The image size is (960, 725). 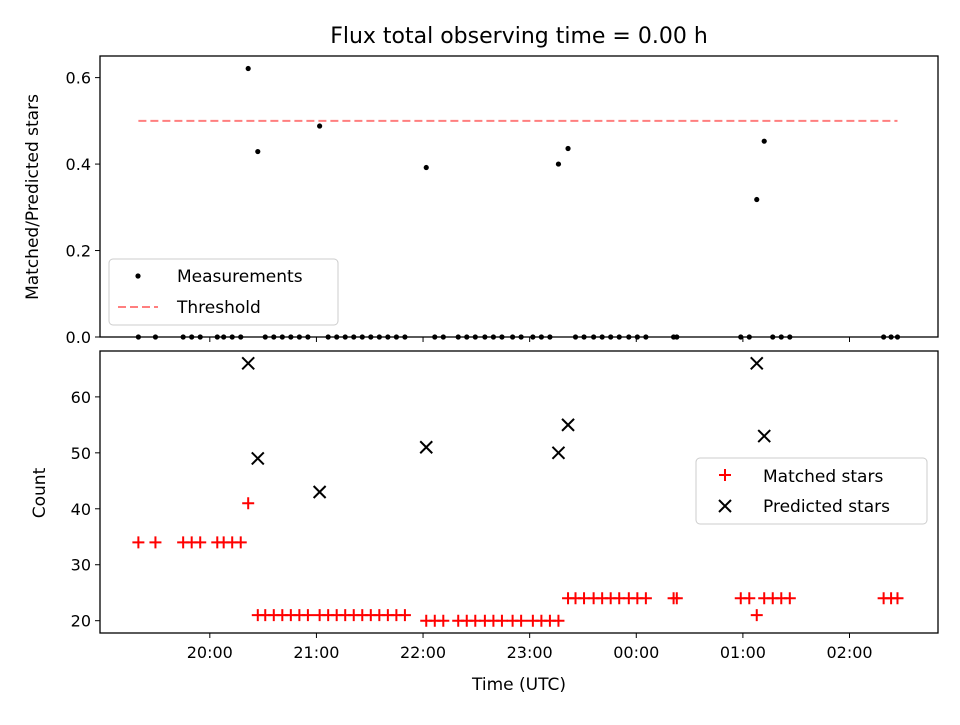 I want to click on legend-predicted-label: Predicted stars, so click(x=826, y=507).